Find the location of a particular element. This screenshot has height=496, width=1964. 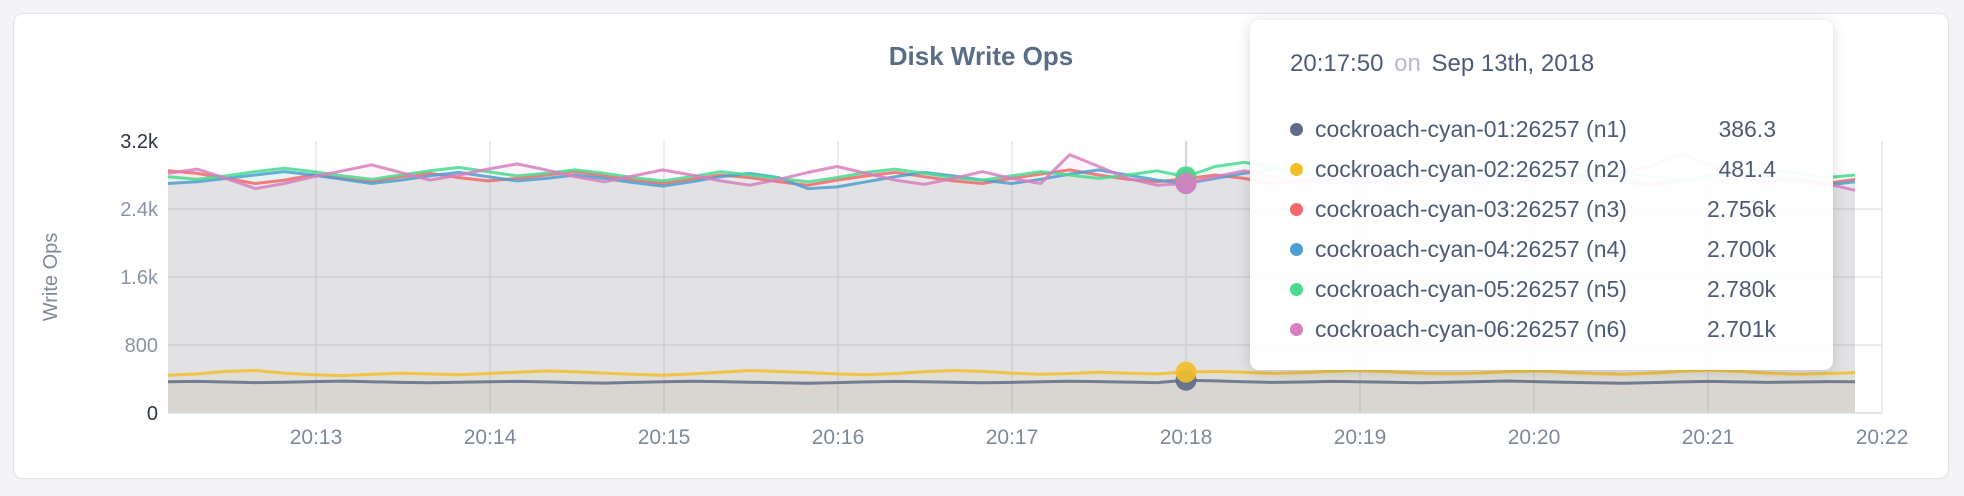

series-name: cockroach-cyan-02:26257 (n2) is located at coordinates (1471, 168).